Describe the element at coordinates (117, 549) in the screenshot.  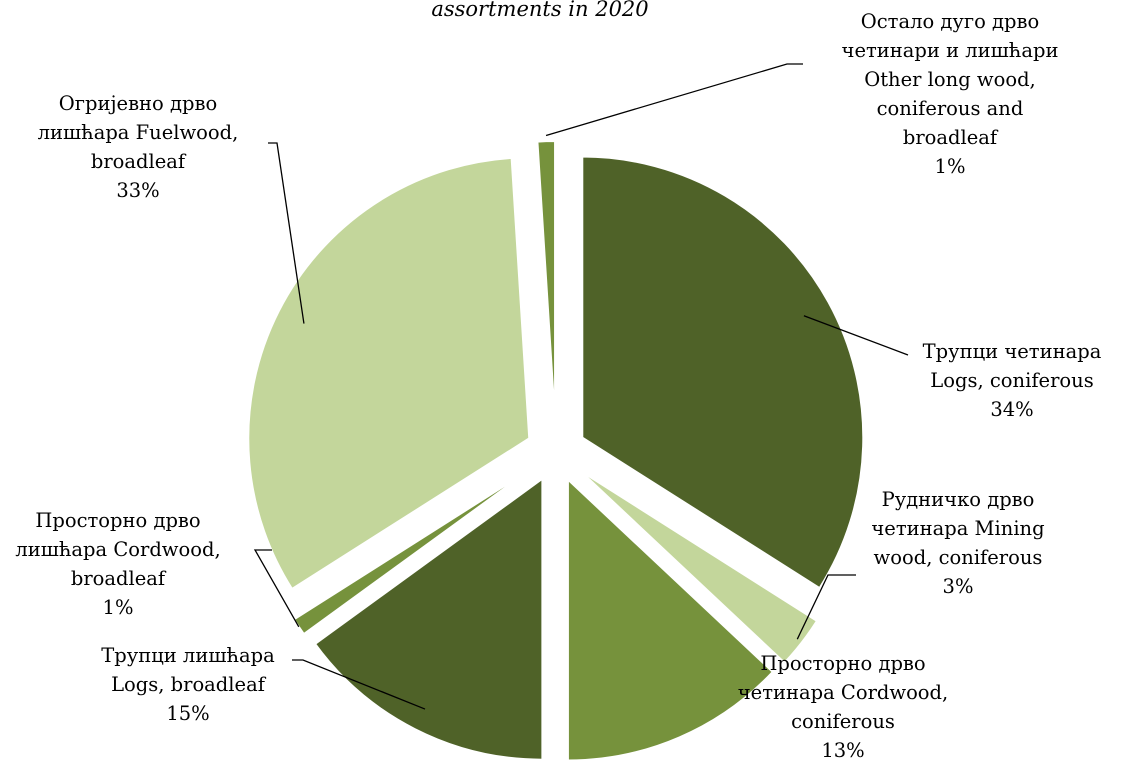
I see `slice-label-line: лишћара Cordwood,` at that location.